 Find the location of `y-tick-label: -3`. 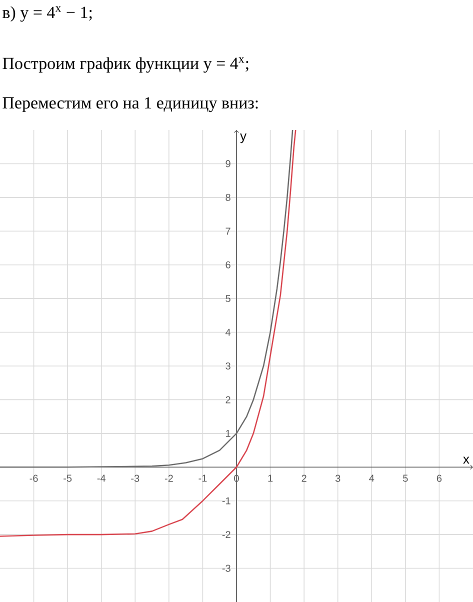

y-tick-label: -3 is located at coordinates (226, 568).